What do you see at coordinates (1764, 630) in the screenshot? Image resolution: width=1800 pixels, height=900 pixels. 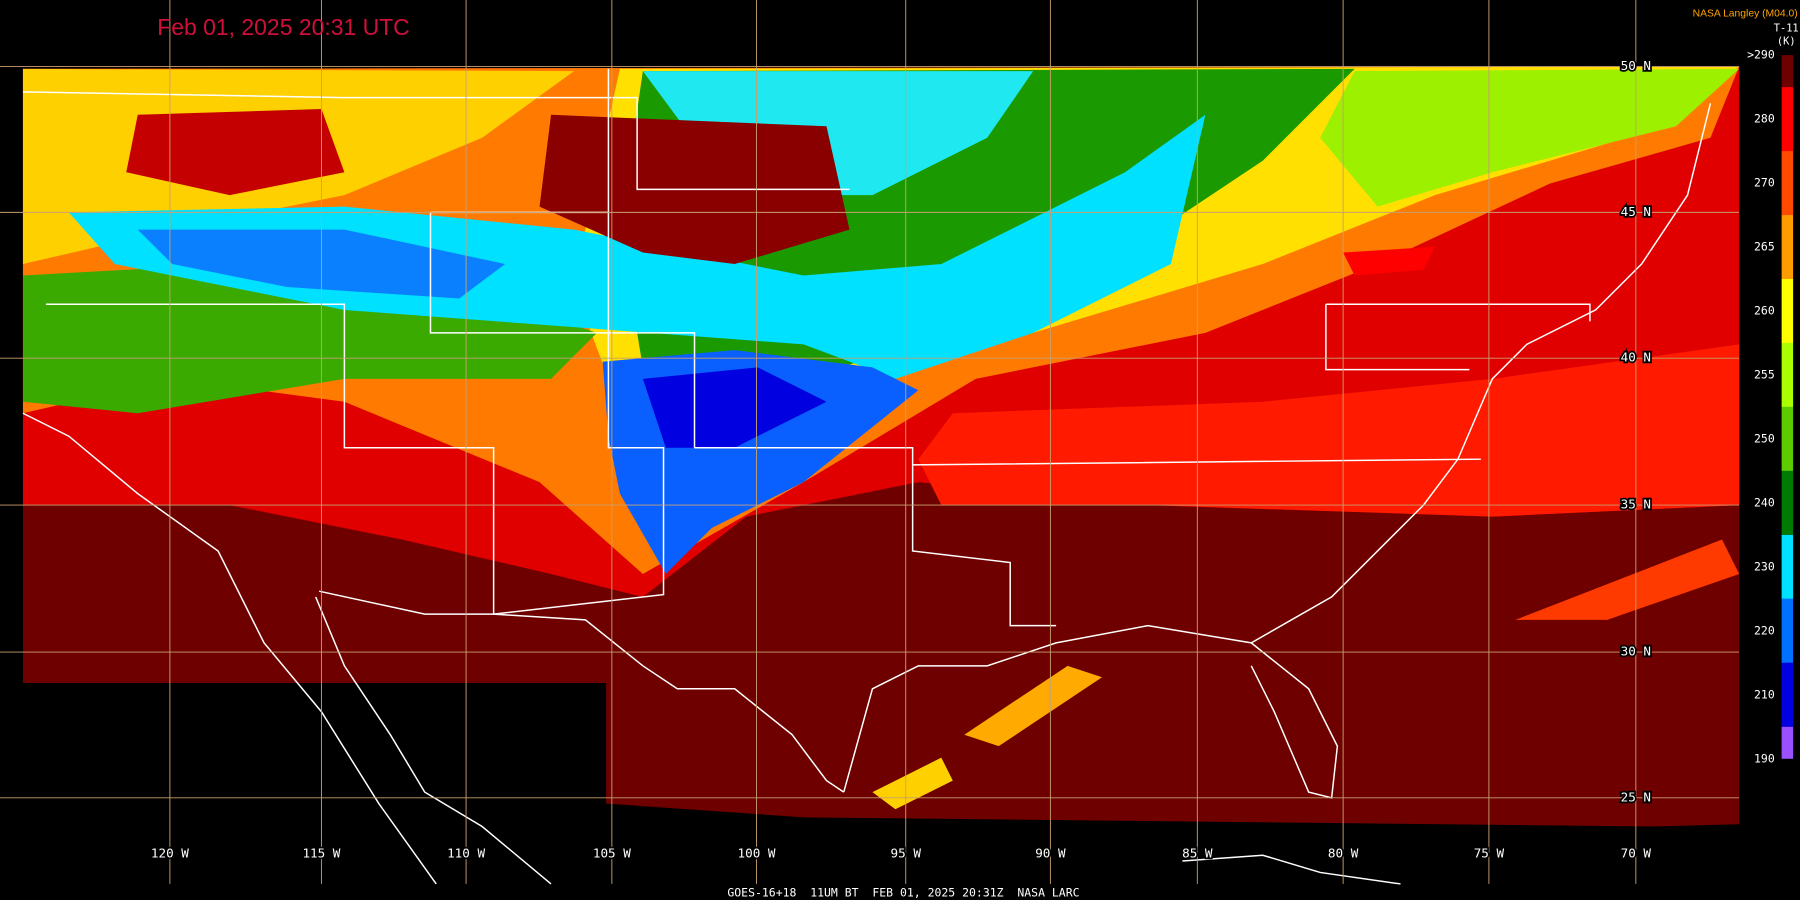 I see `colorbar-label: 220` at bounding box center [1764, 630].